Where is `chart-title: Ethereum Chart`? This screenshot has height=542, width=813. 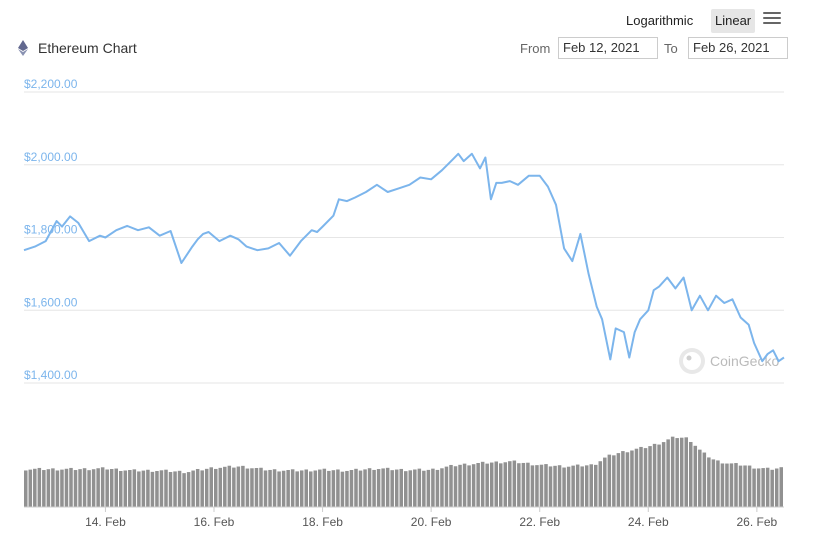
chart-title: Ethereum Chart is located at coordinates (87, 48).